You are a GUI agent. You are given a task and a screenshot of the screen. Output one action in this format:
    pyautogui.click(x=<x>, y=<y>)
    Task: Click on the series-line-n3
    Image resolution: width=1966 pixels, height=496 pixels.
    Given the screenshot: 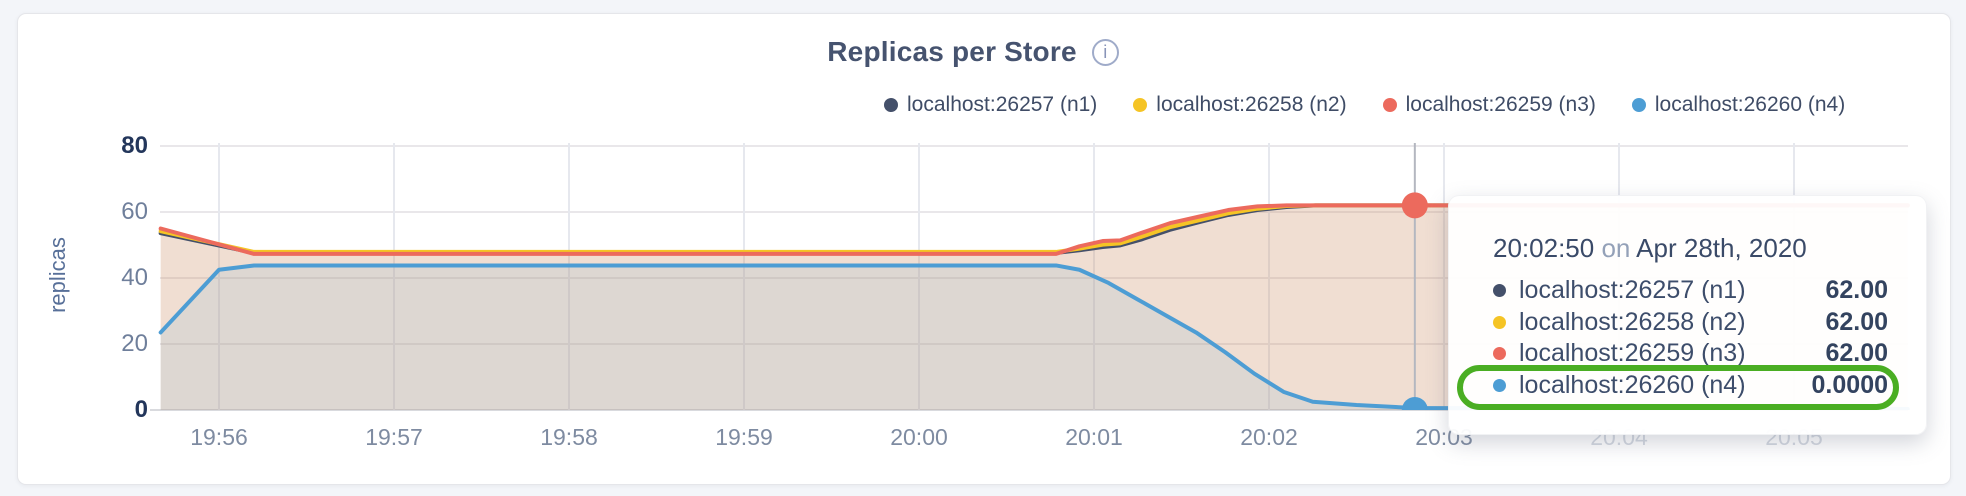 What is the action you would take?
    pyautogui.click(x=1034, y=229)
    